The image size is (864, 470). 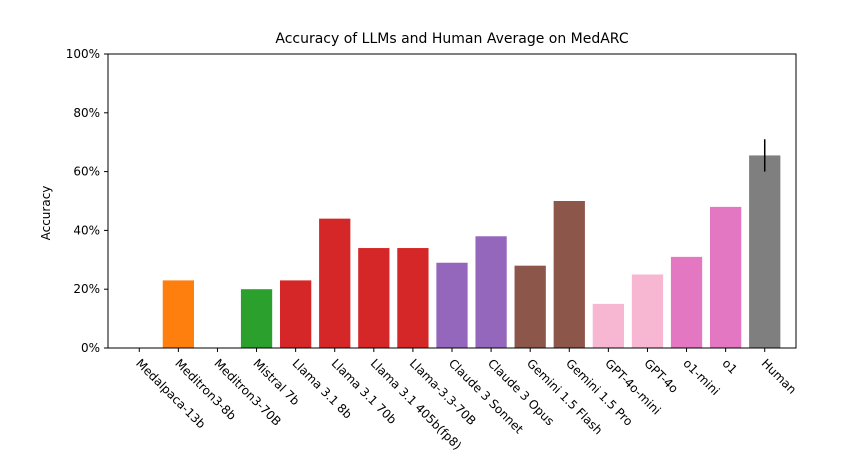 What do you see at coordinates (87, 201) in the screenshot?
I see `y-axis-ticks: 0% 20% 40% 60% 80% 100%` at bounding box center [87, 201].